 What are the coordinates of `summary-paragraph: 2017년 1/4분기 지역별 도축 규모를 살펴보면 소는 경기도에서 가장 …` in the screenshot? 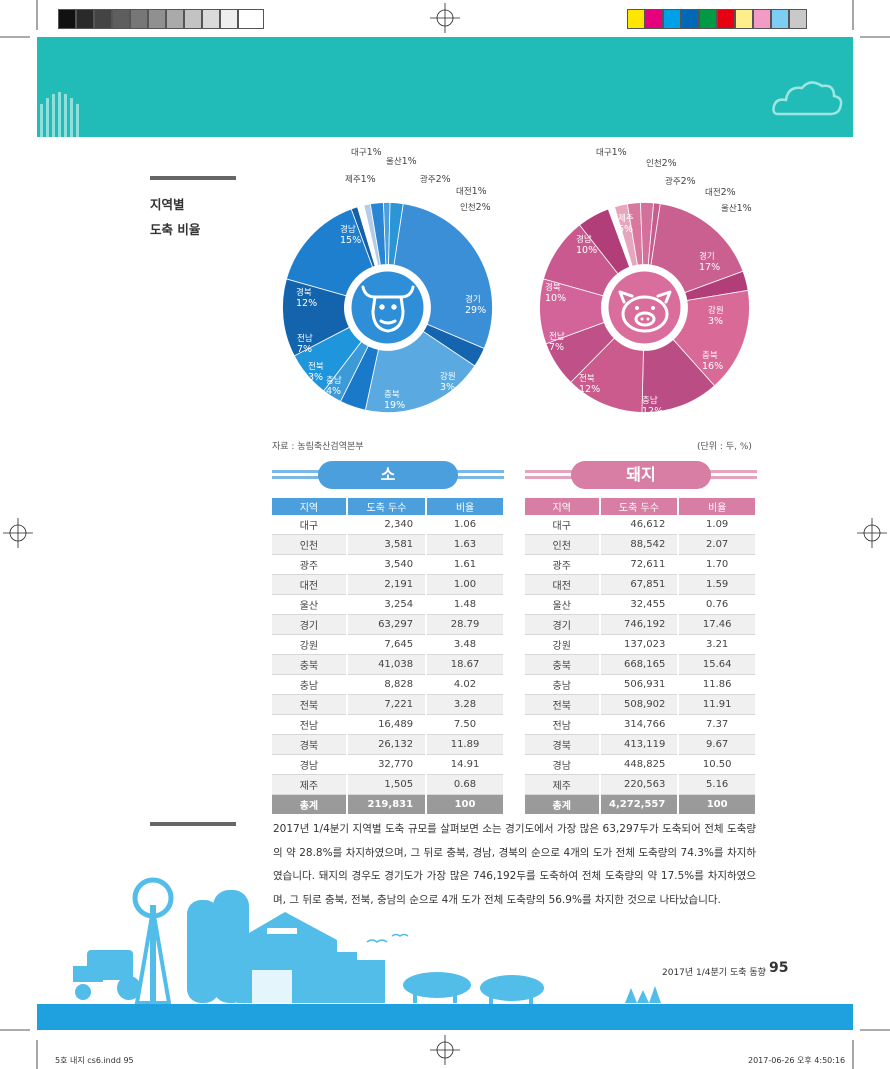 It's located at (514, 864).